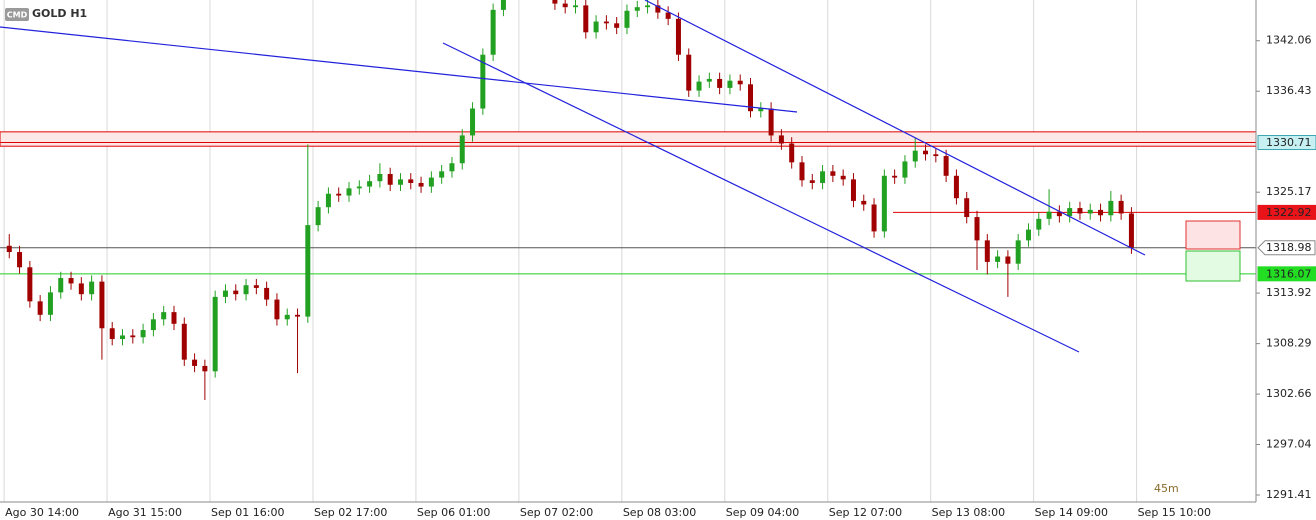 The width and height of the screenshot is (1316, 520). Describe the element at coordinates (350, 512) in the screenshot. I see `x-tick-label: Sep 02 17:00` at that location.